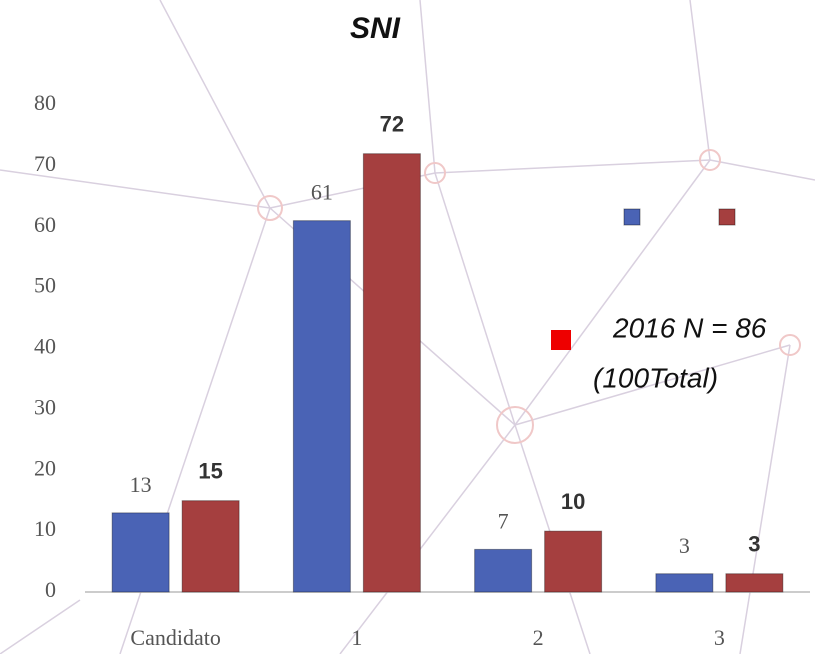 The height and width of the screenshot is (654, 815). I want to click on y-tick-label: 60, so click(45, 224).